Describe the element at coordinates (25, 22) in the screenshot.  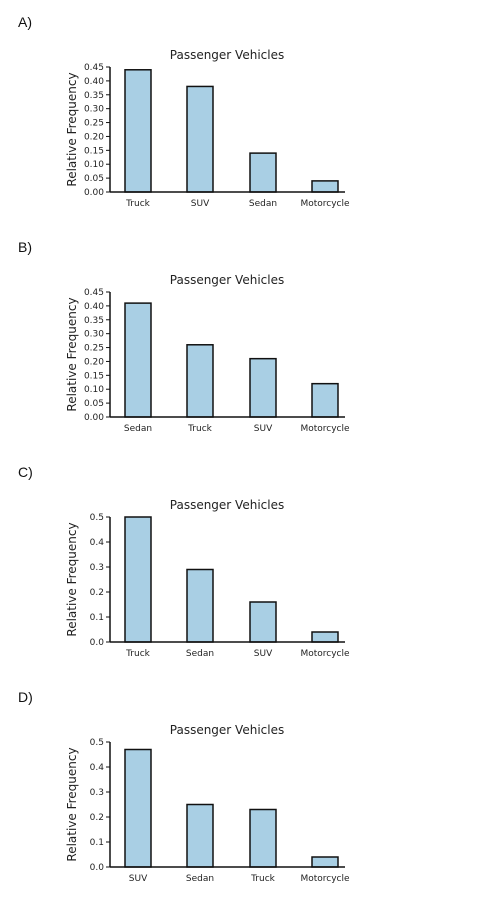
I see `option-label: A)` at that location.